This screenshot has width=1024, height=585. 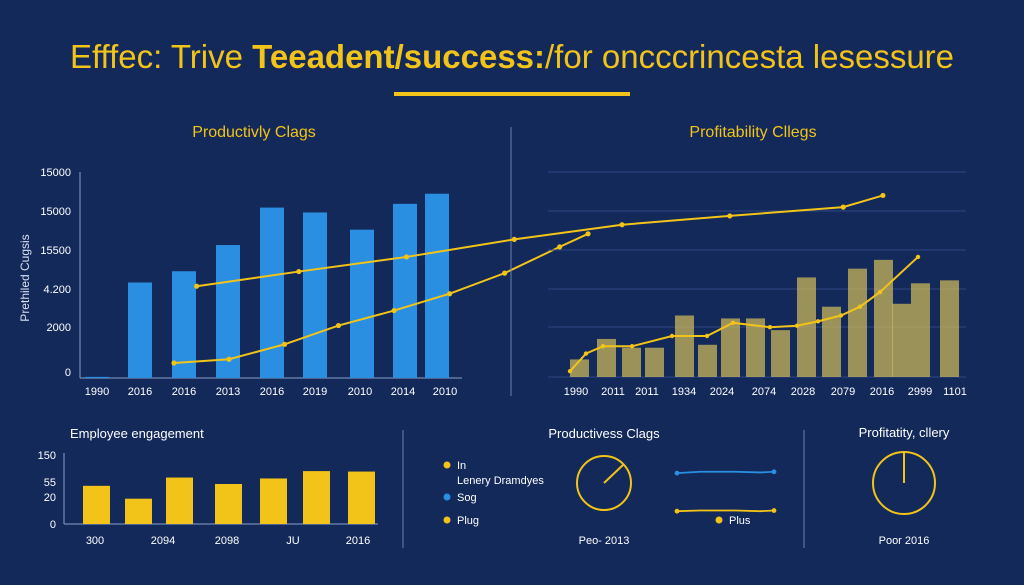 What do you see at coordinates (55, 173) in the screenshot?
I see `chart1-ytick: 15000` at bounding box center [55, 173].